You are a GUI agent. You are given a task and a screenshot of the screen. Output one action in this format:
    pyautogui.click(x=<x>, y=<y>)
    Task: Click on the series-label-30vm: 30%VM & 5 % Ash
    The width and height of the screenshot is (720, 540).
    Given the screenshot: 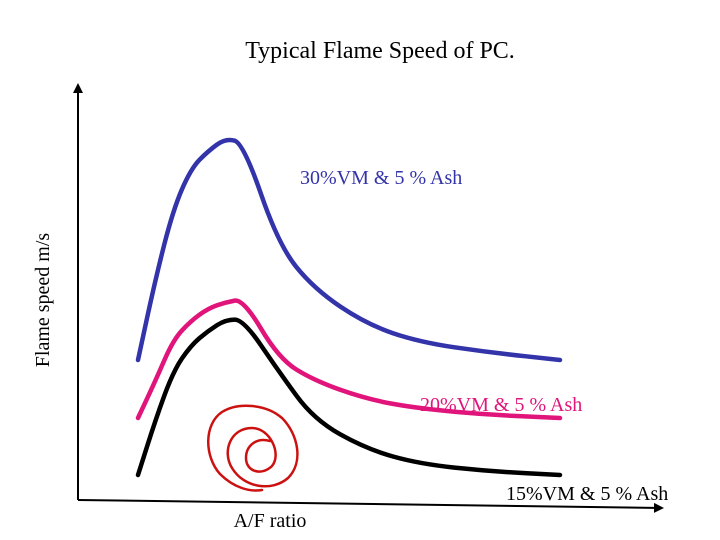 What is the action you would take?
    pyautogui.click(x=381, y=178)
    